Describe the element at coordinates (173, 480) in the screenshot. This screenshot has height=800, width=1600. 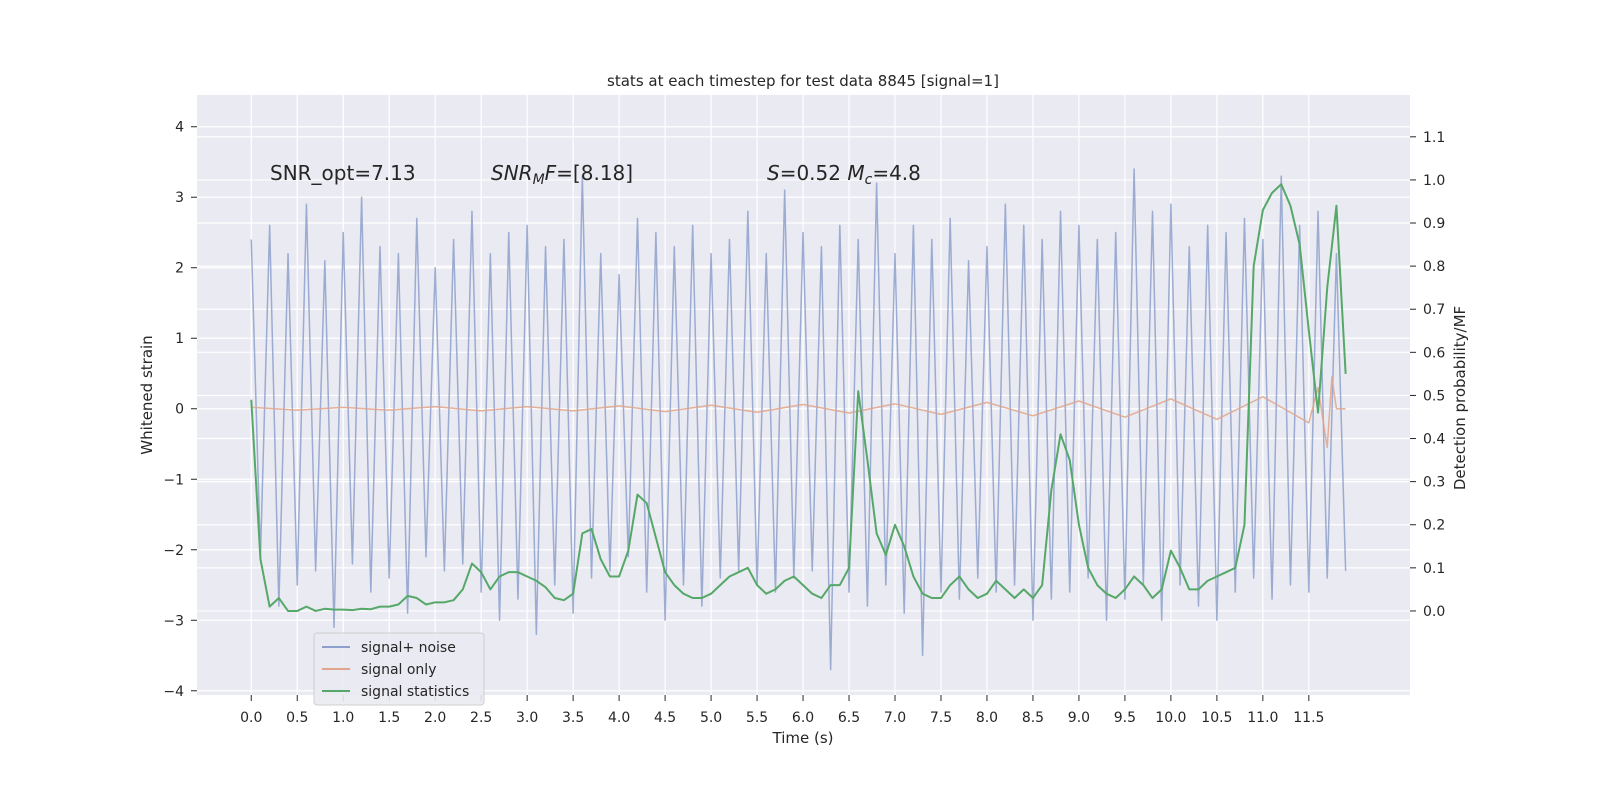
I see `y-tick-label: −1` at that location.